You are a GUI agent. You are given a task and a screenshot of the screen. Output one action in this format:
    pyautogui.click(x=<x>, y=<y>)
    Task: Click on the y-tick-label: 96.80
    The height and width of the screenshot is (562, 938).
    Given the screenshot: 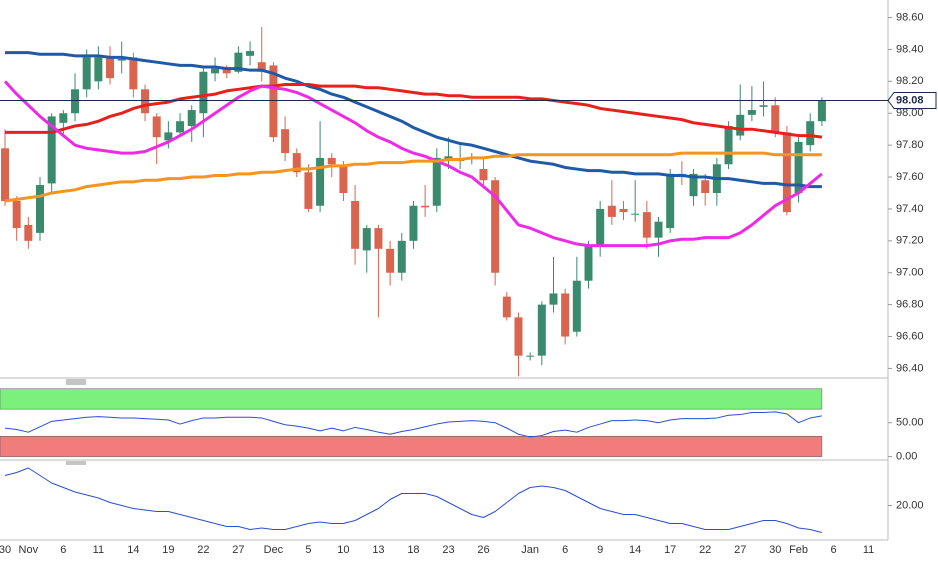 What is the action you would take?
    pyautogui.click(x=910, y=305)
    